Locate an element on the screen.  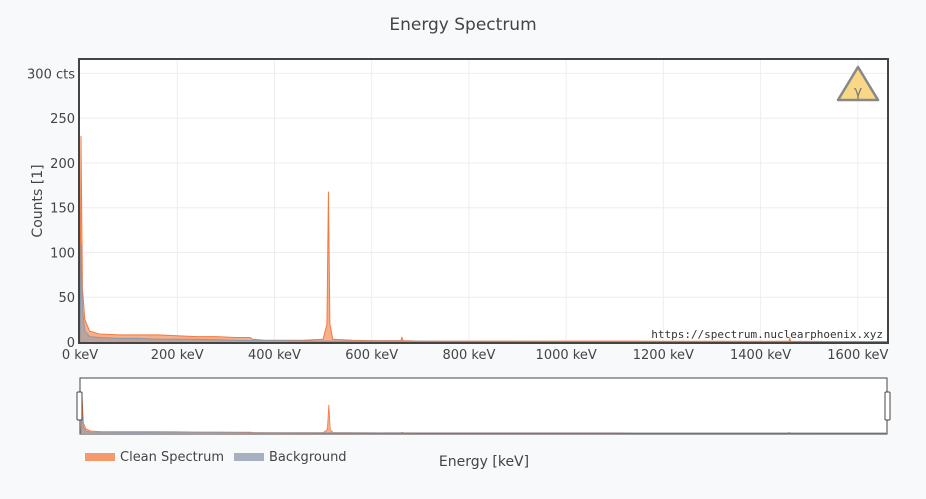
x-tick-label: 0 keV is located at coordinates (80, 355).